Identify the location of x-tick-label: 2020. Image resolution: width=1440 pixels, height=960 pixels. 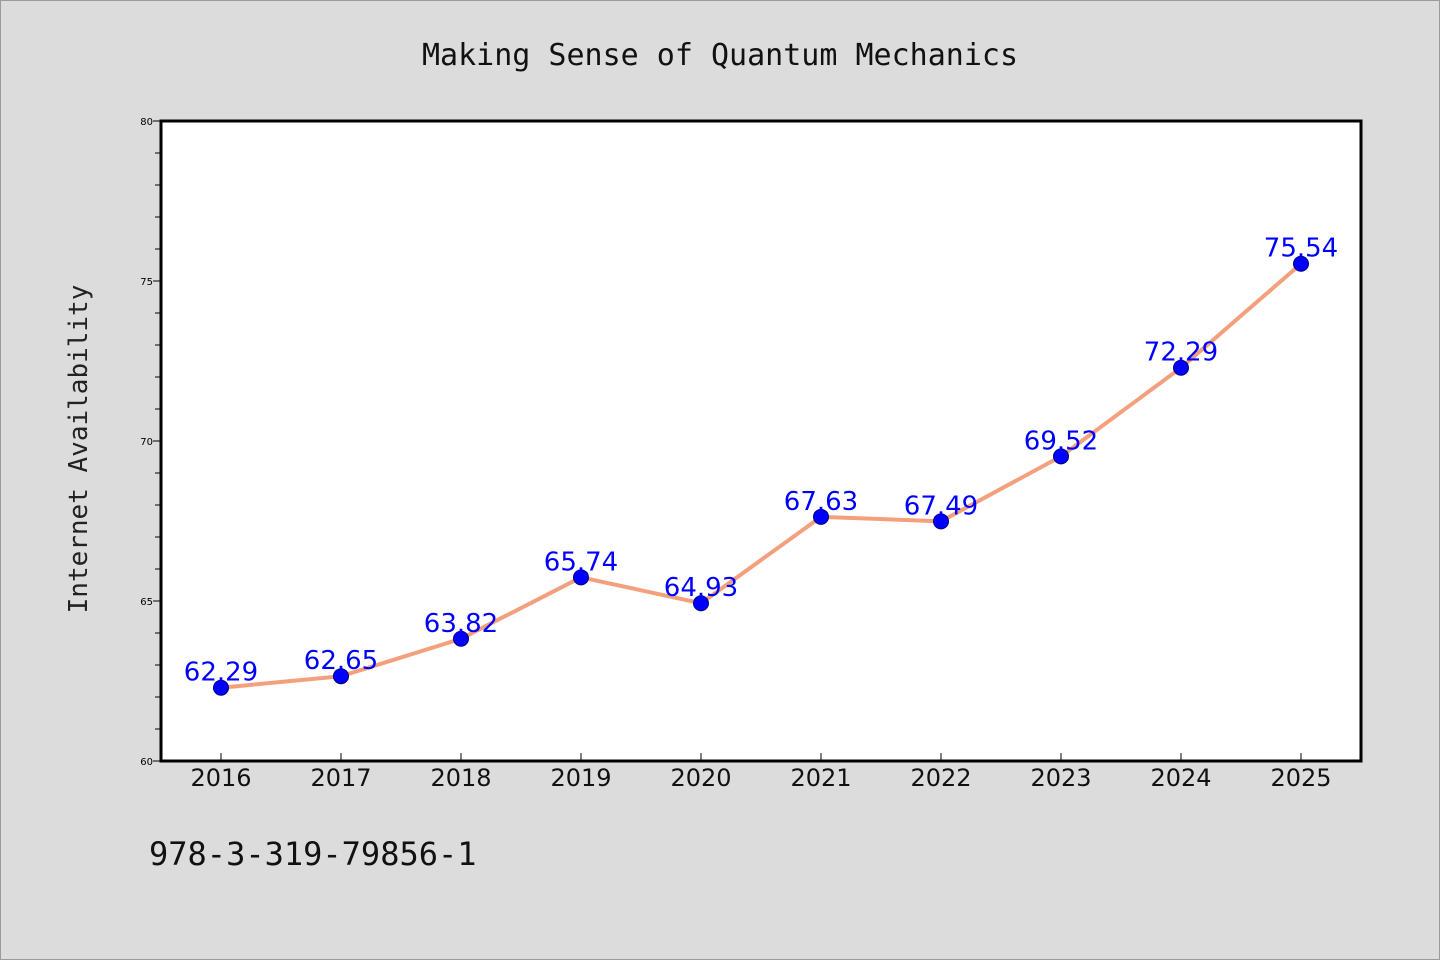
(700, 778).